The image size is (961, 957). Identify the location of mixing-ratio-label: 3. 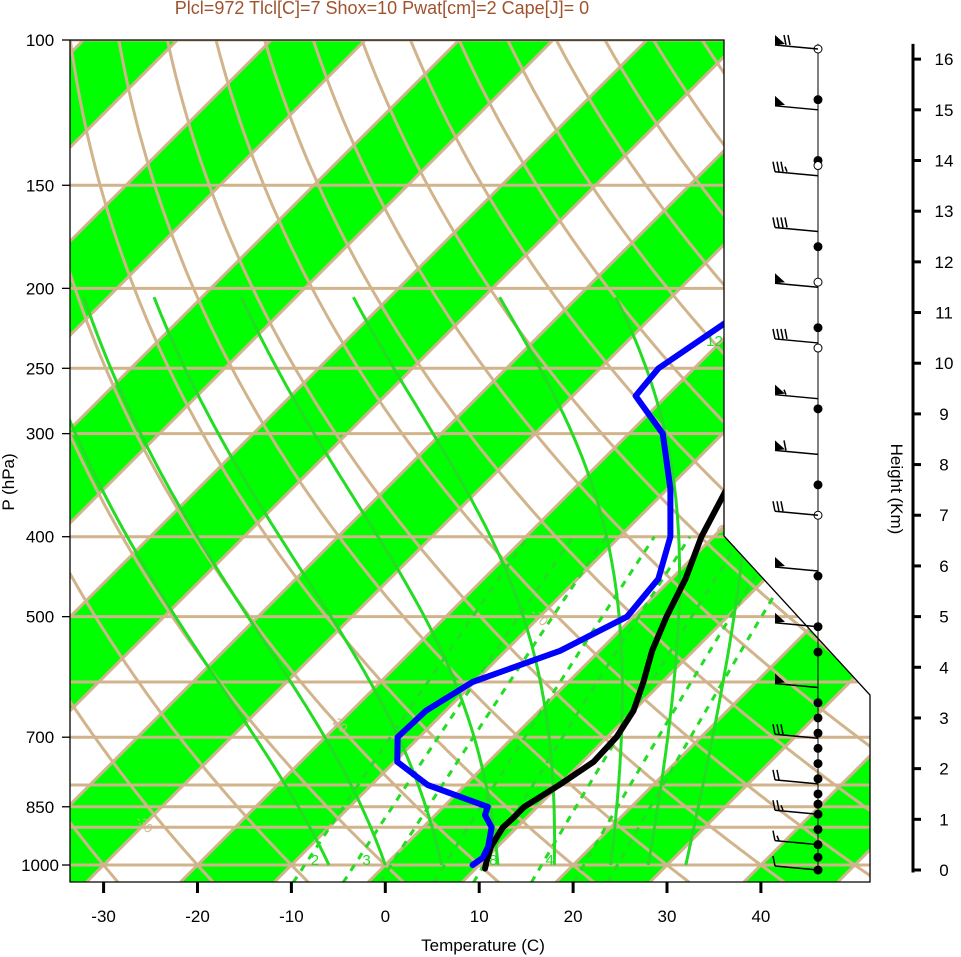
(366, 860).